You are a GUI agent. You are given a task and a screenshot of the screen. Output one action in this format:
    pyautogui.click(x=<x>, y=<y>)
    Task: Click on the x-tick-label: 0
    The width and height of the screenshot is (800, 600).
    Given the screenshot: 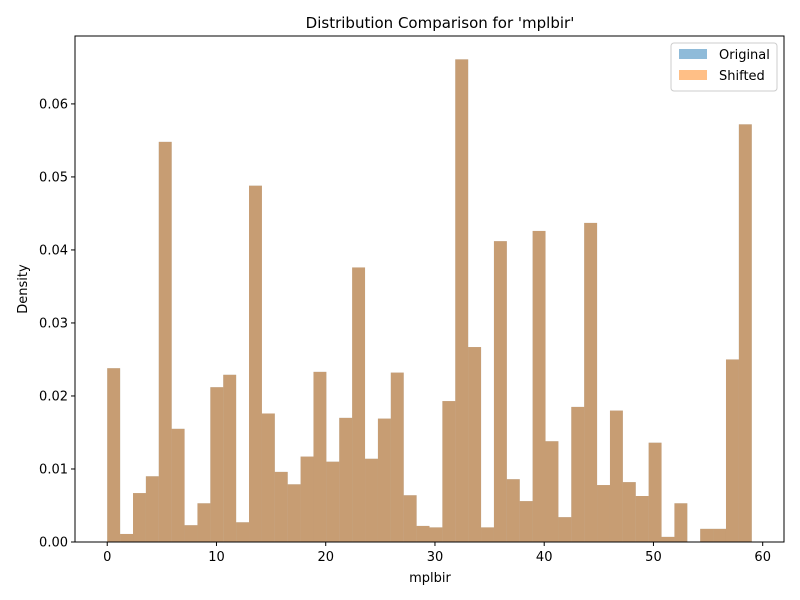 What is the action you would take?
    pyautogui.click(x=107, y=557)
    